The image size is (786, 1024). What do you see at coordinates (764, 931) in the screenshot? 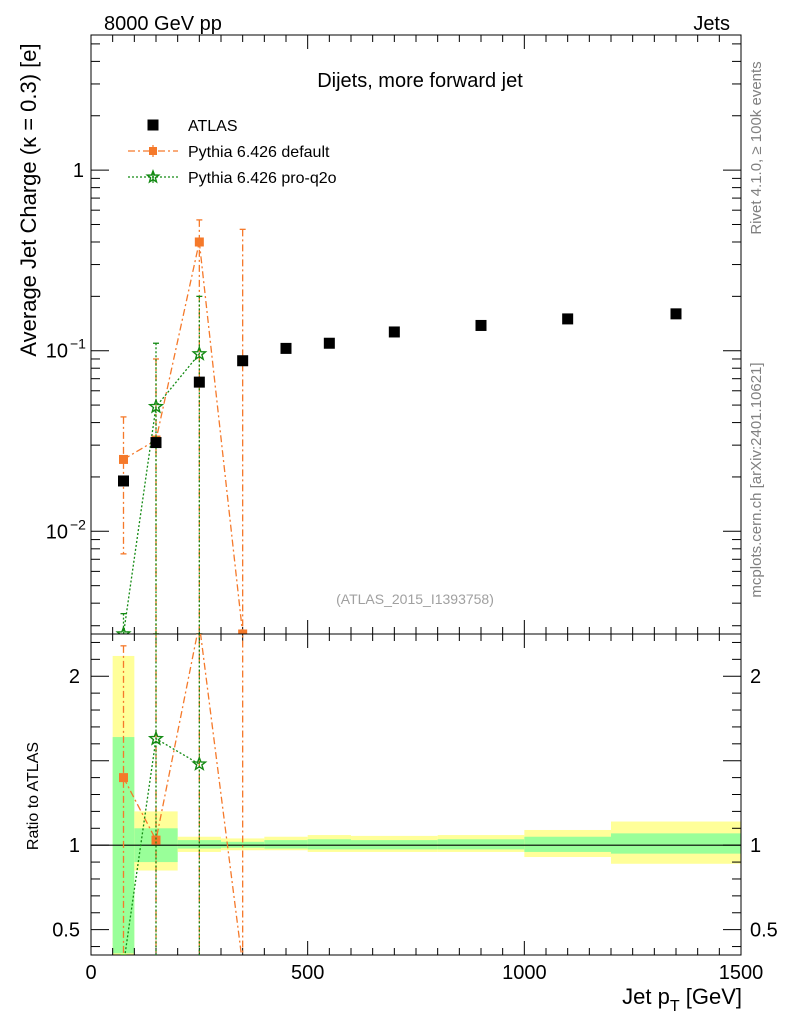
I see `ratio-y-tick-label-right: 0.5` at bounding box center [764, 931].